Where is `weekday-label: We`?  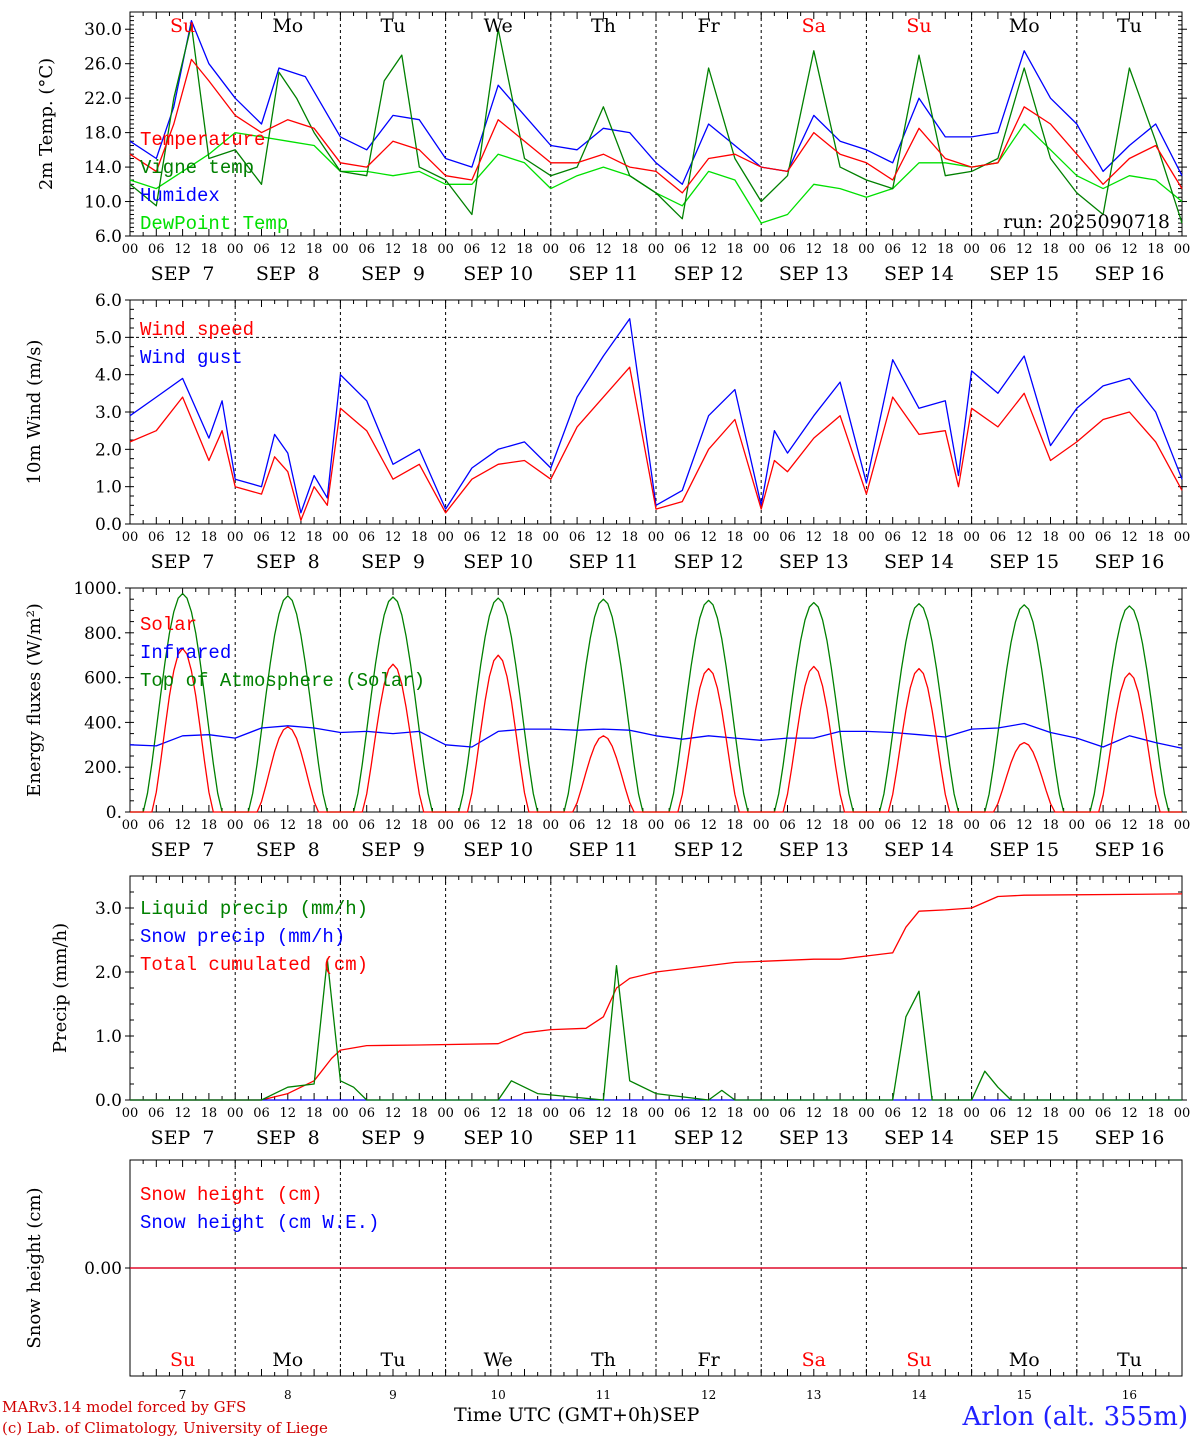 weekday-label: We is located at coordinates (498, 26).